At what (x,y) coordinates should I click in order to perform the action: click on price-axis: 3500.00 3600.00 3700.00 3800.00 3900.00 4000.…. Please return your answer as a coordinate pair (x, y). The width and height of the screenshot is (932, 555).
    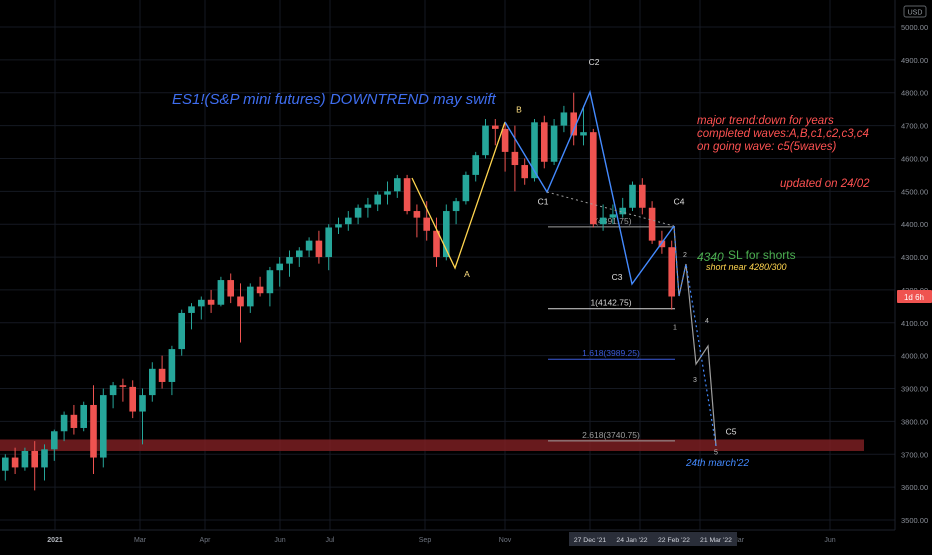
    Looking at the image, I should click on (911, 265).